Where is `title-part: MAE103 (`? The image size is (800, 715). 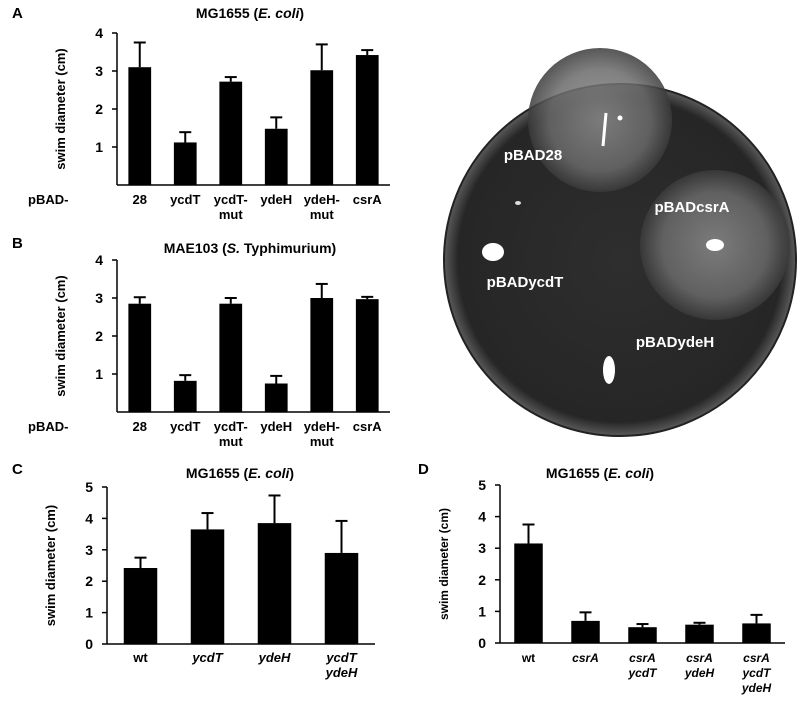 title-part: MAE103 ( is located at coordinates (195, 248).